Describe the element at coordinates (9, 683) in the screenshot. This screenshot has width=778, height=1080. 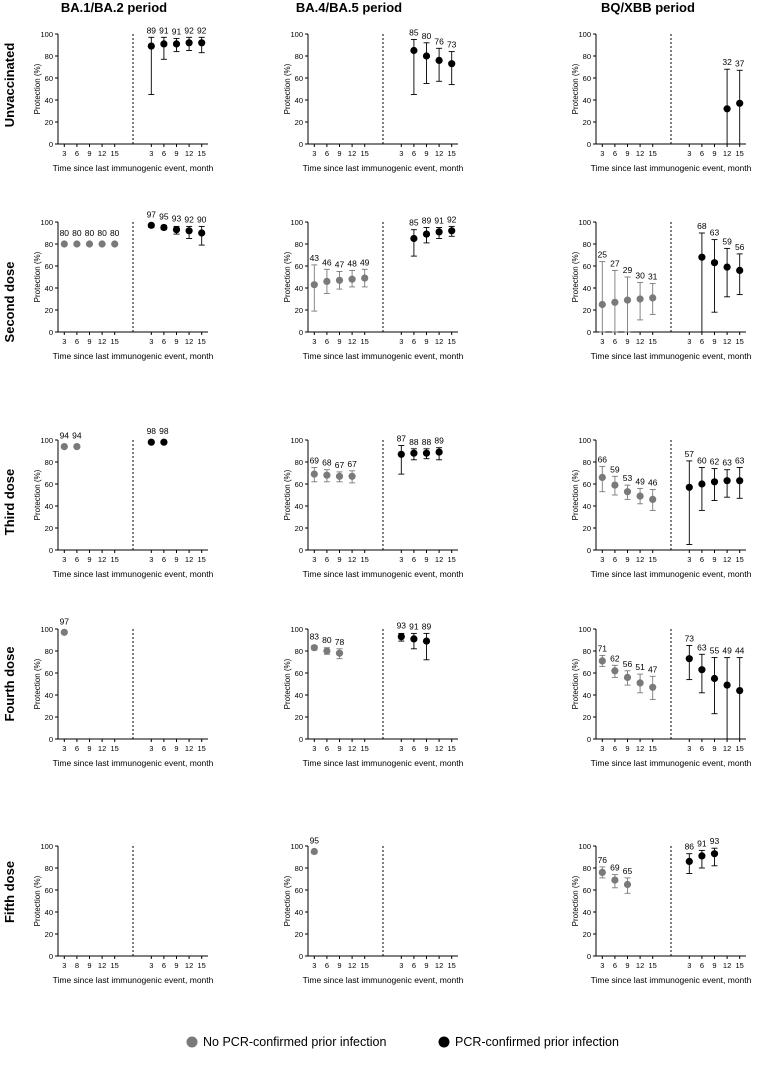
I see `row-label: Fourth dose` at that location.